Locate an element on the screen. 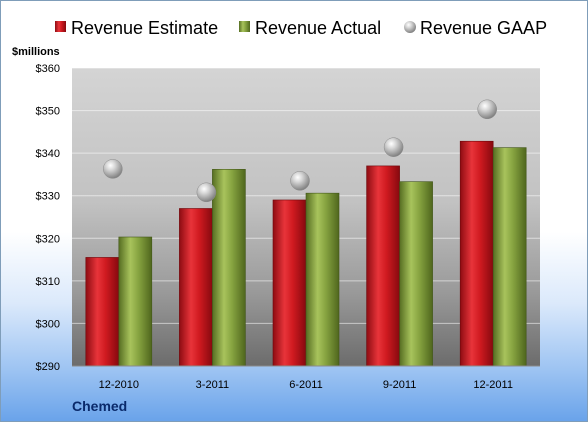 This screenshot has height=422, width=588. y-axis-ticks: $290 $300 $310 $320 $330 $340 $350 $360 is located at coordinates (48, 218).